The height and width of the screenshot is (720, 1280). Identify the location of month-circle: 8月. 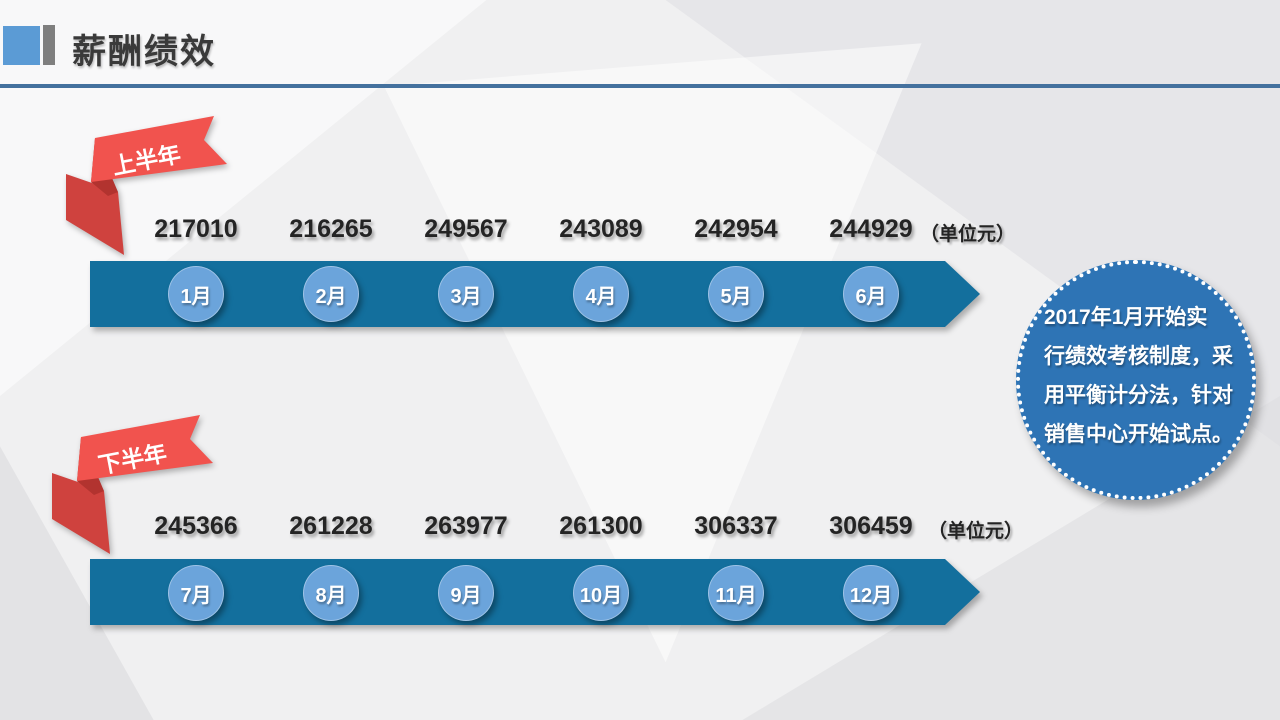
(331, 593).